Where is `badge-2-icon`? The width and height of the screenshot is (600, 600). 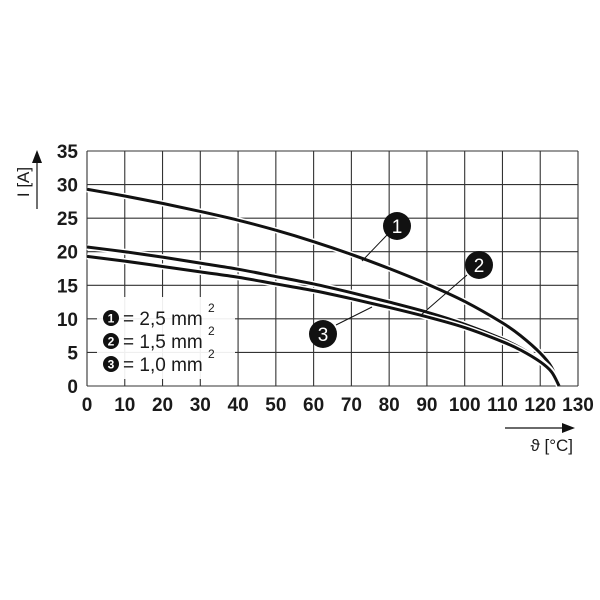
badge-2-icon is located at coordinates (111, 341).